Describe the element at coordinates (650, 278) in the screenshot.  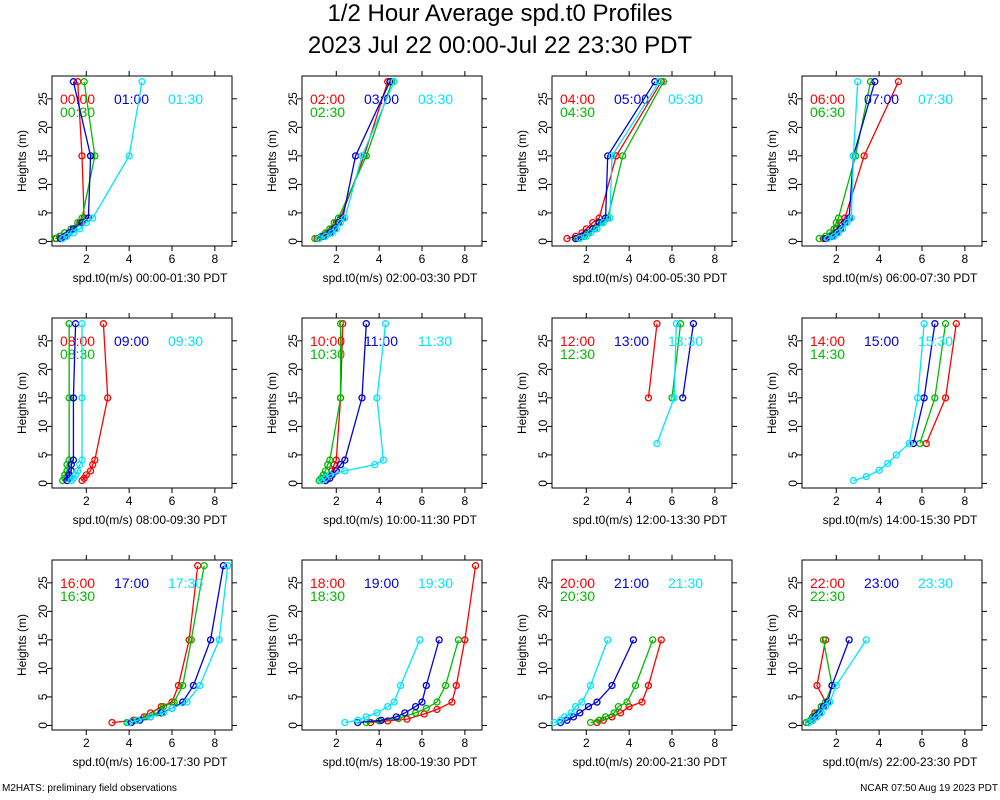
I see `x-axis-label: spd.t0(m/s) 04:00-05:30 PDT` at that location.